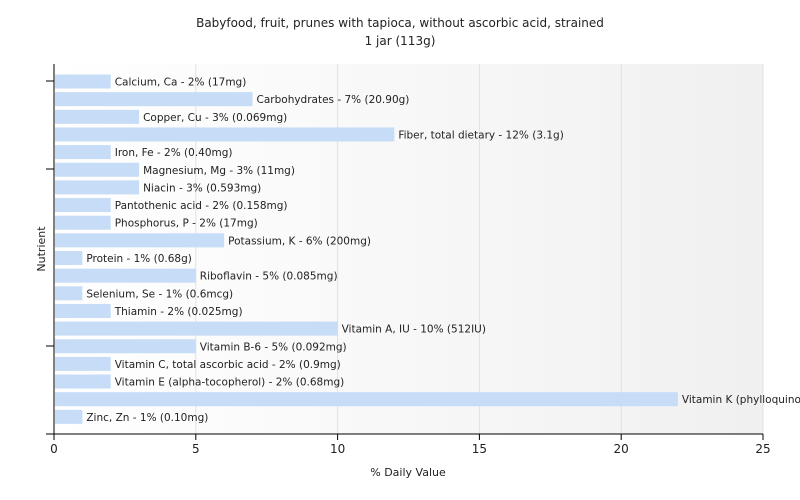  Describe the element at coordinates (147, 418) in the screenshot. I see `bar-label: Zinc, Zn - 1% (0.10mg)` at that location.